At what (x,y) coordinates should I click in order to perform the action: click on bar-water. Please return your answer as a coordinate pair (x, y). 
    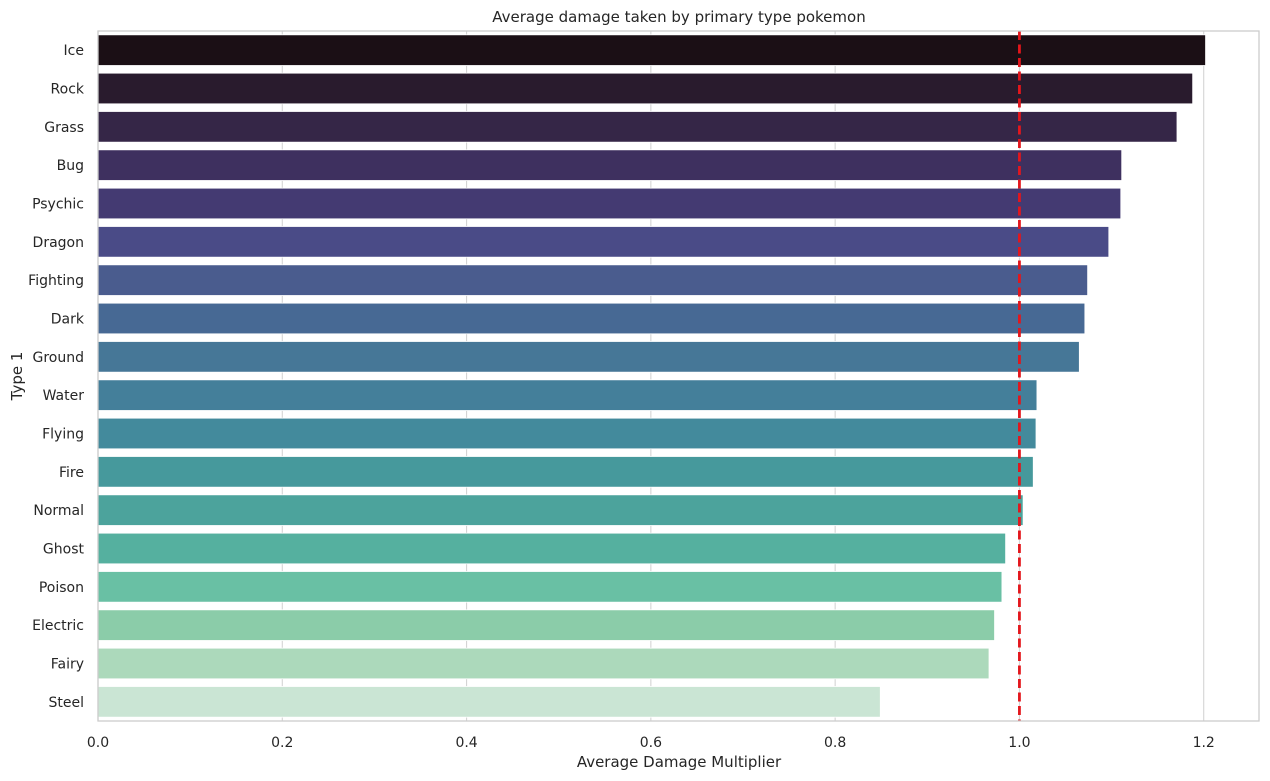
    Looking at the image, I should click on (567, 395).